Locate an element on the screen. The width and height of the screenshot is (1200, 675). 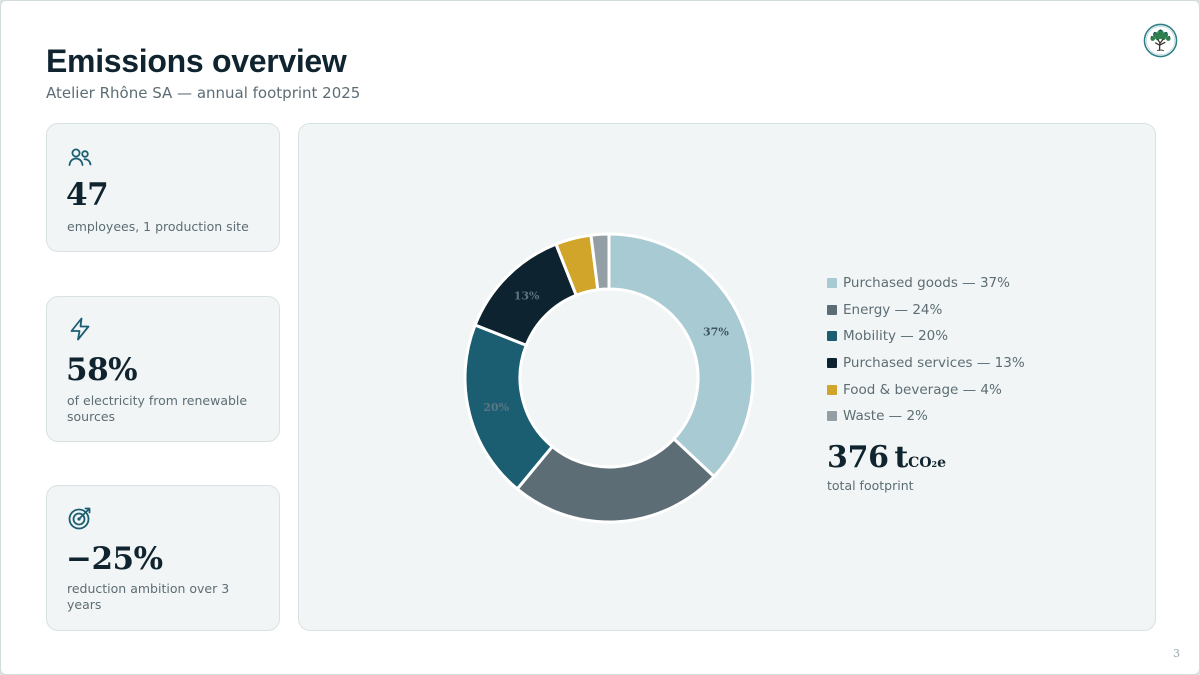
donut-slice-label: 37% is located at coordinates (716, 332).